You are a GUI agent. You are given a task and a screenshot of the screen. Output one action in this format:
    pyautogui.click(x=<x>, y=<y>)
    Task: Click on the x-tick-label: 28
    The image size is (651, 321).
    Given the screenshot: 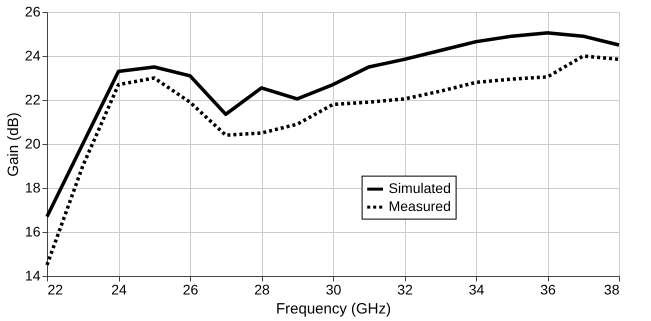 What is the action you would take?
    pyautogui.click(x=262, y=290)
    